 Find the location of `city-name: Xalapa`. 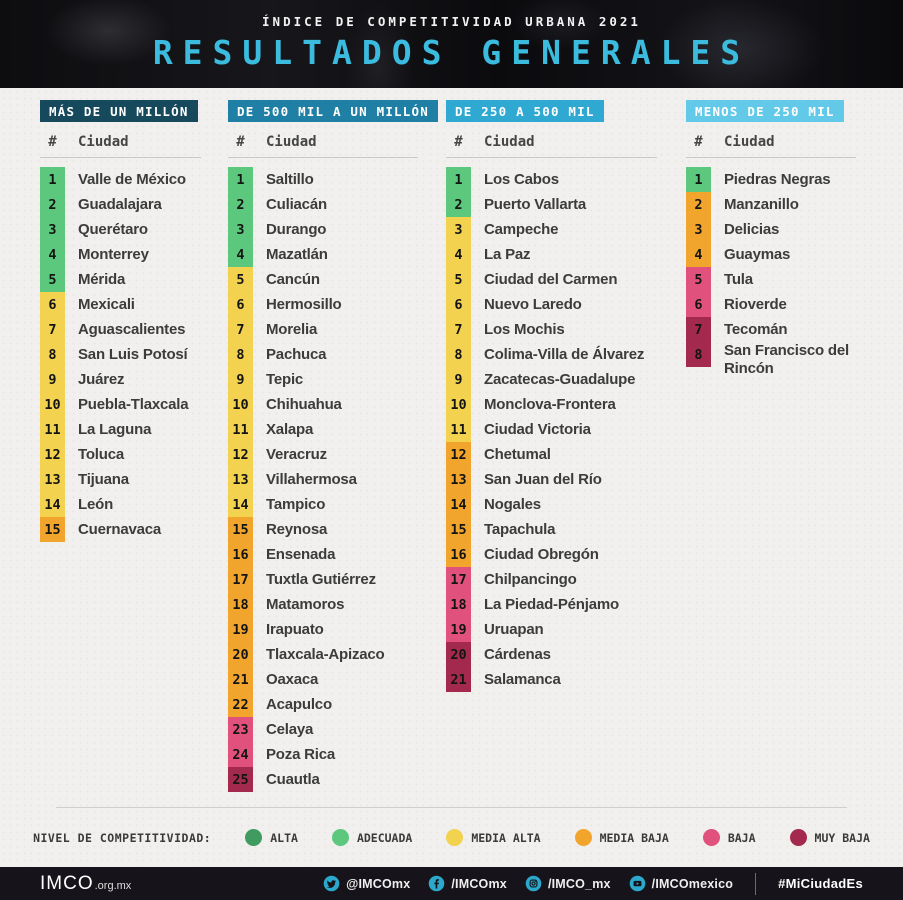

city-name: Xalapa is located at coordinates (290, 429).